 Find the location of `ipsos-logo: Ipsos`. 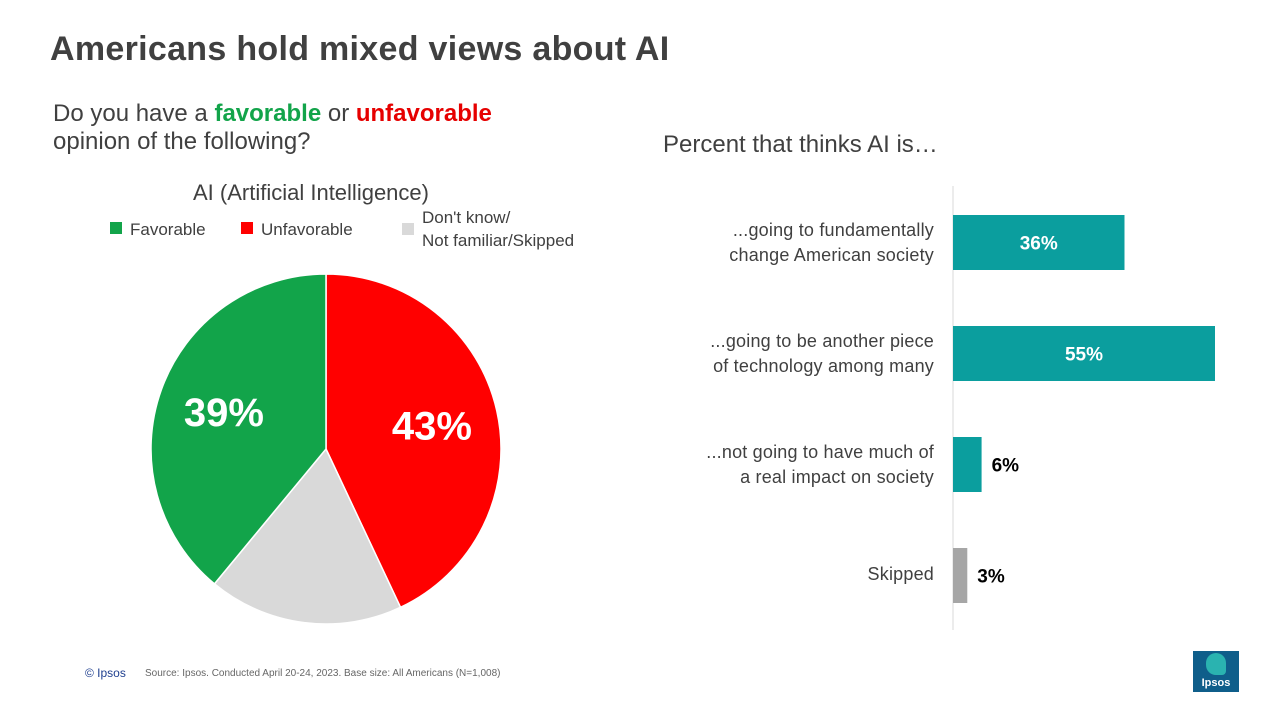

ipsos-logo: Ipsos is located at coordinates (1216, 671).